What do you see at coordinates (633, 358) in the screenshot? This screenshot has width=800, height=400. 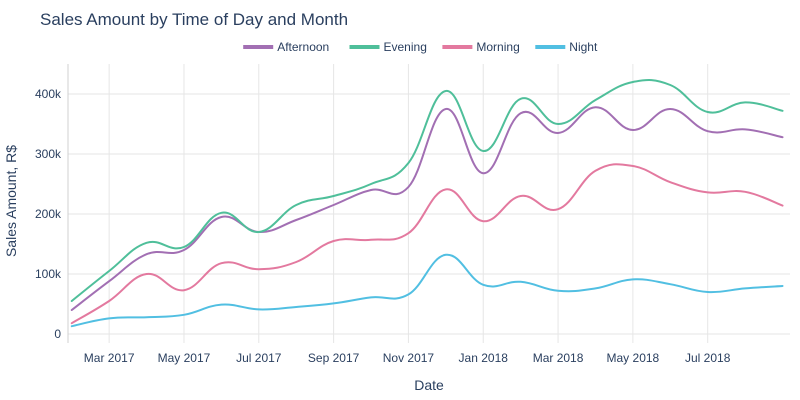 I see `x-tick-label: May 2018` at bounding box center [633, 358].